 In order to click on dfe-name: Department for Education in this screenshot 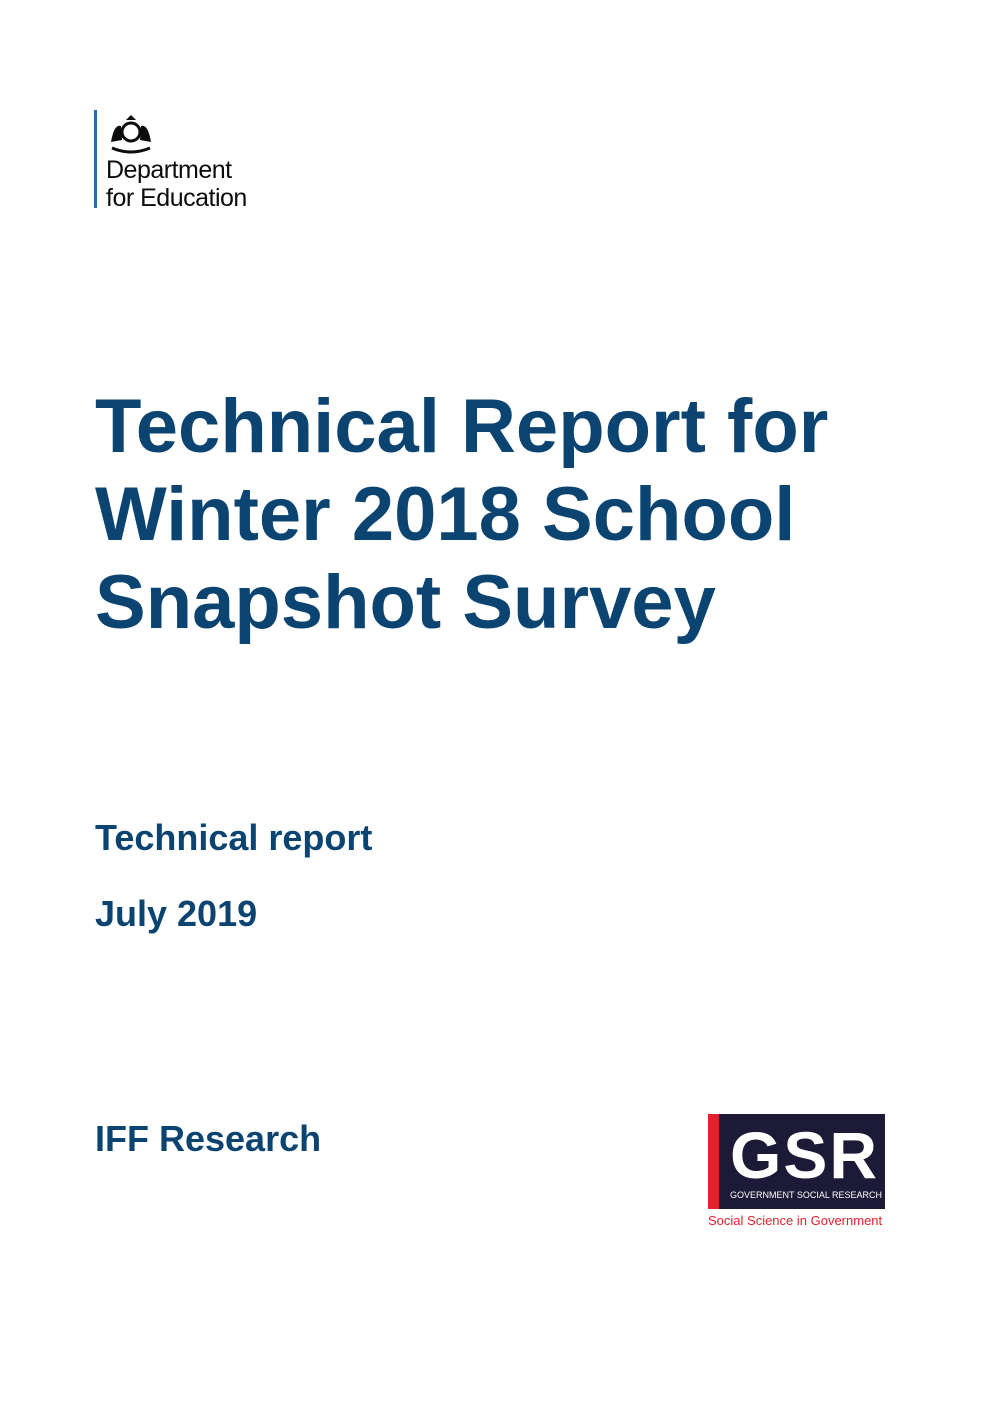, I will do `click(176, 184)`.